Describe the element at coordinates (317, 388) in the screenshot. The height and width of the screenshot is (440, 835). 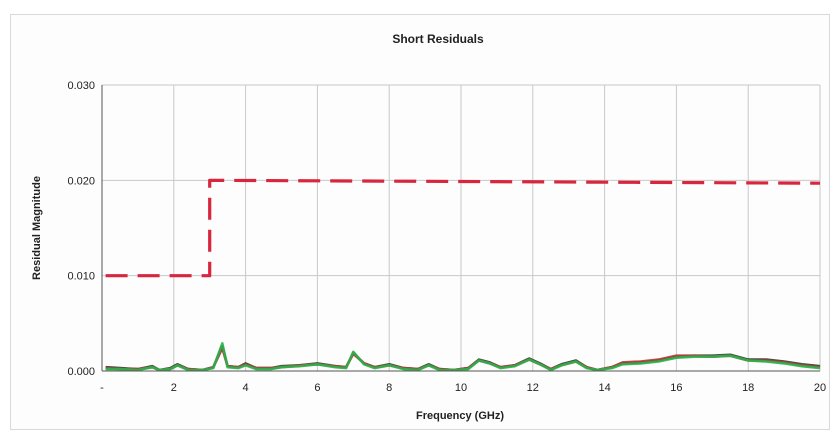
I see `x-tick-label: 6` at that location.